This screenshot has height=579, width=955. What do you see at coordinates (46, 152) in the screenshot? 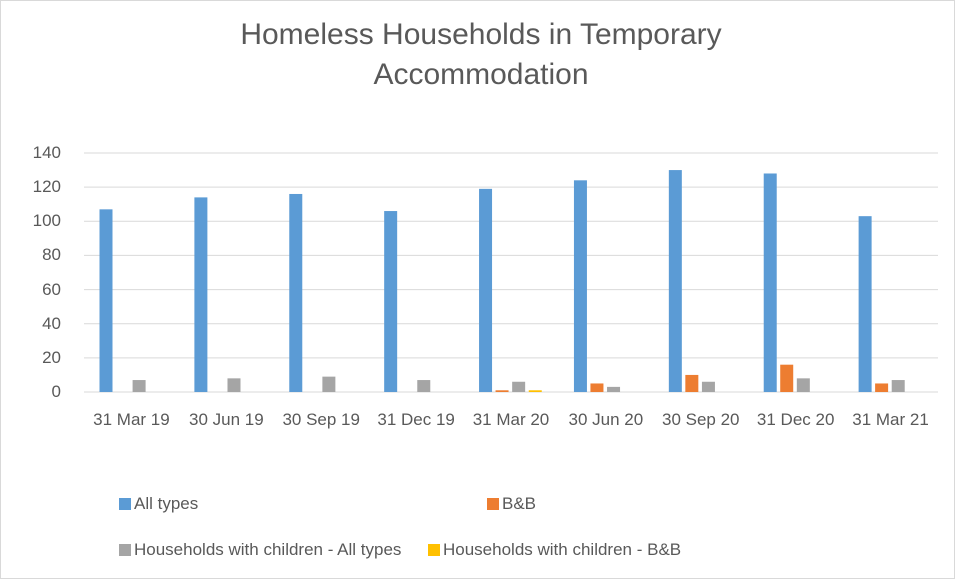
I see `y-tick-label: 140` at bounding box center [46, 152].